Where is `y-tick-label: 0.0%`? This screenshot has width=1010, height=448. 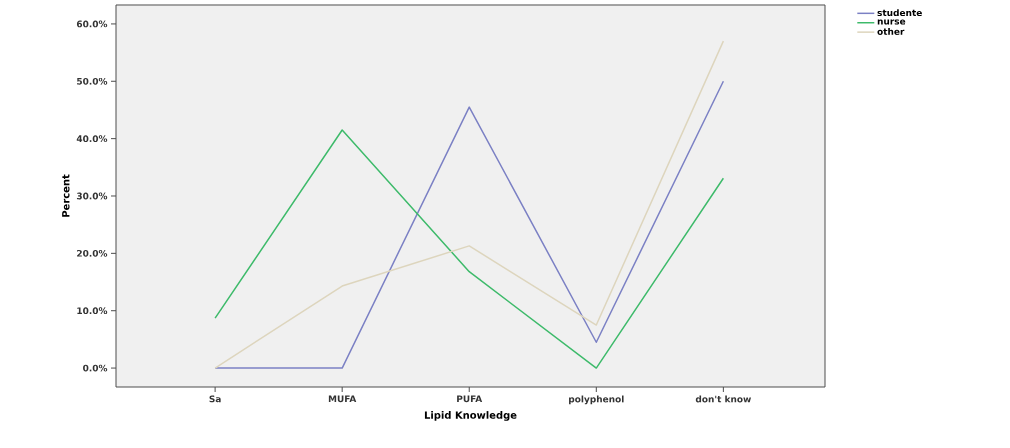
y-tick-label: 0.0% is located at coordinates (95, 368).